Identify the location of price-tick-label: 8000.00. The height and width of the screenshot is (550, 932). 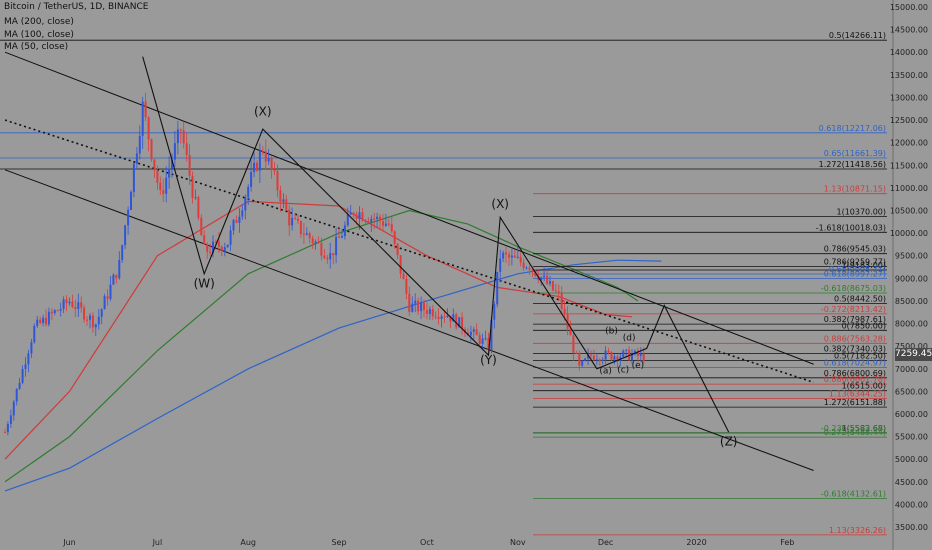
(911, 324).